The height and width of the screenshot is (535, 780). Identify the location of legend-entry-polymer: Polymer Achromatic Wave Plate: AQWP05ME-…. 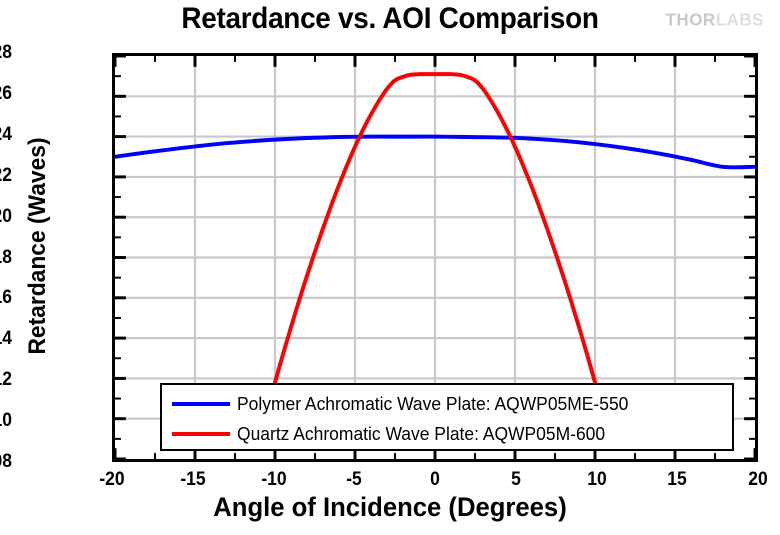
(447, 404).